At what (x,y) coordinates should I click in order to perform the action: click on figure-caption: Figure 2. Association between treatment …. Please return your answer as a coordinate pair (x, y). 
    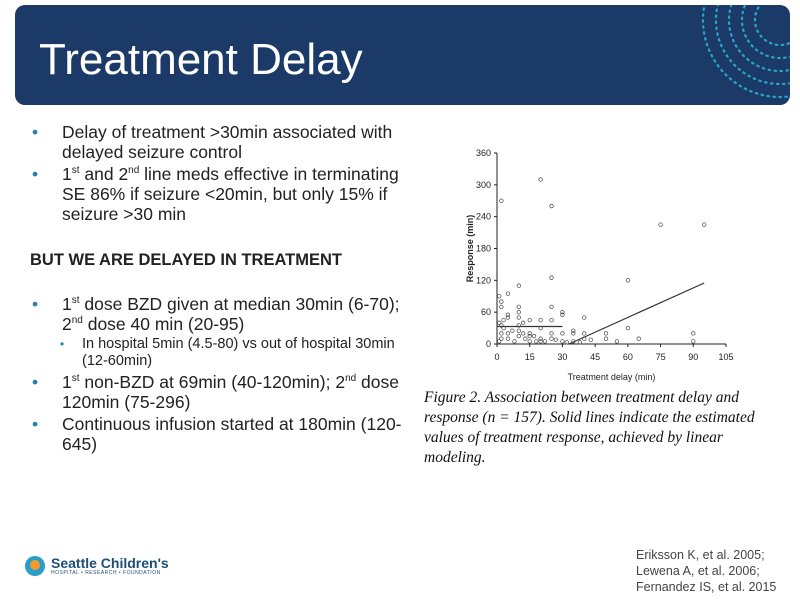
    Looking at the image, I should click on (589, 427).